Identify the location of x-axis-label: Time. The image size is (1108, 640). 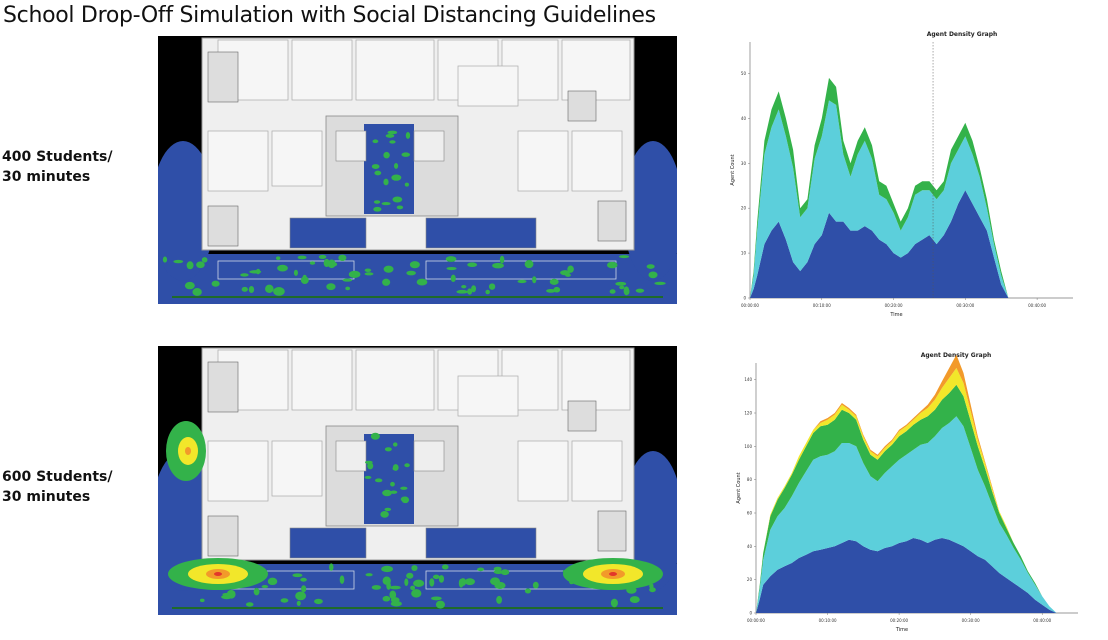
(895, 315).